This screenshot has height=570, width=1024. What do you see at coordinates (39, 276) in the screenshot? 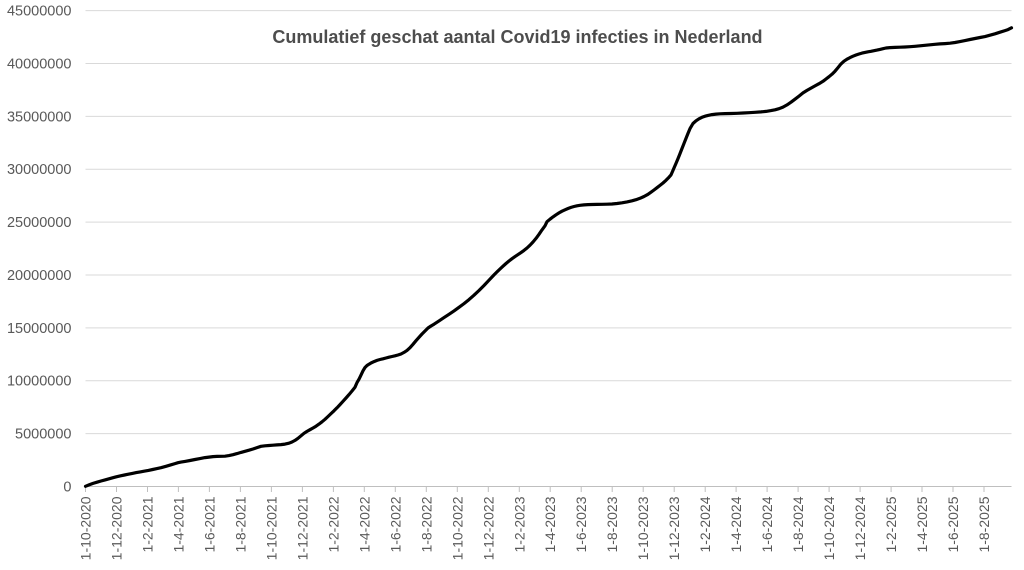
I see `svg-text: 20000000` at bounding box center [39, 276].